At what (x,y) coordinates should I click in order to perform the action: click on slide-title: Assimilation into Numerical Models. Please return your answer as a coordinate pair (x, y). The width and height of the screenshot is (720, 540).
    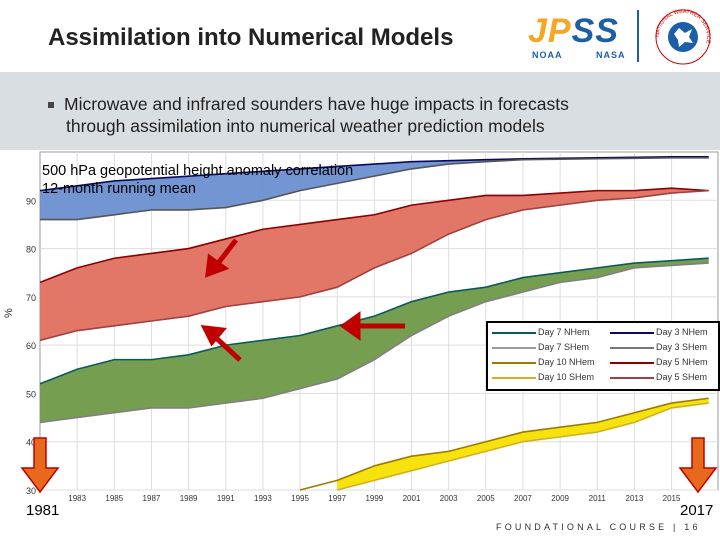
    Looking at the image, I should click on (251, 37).